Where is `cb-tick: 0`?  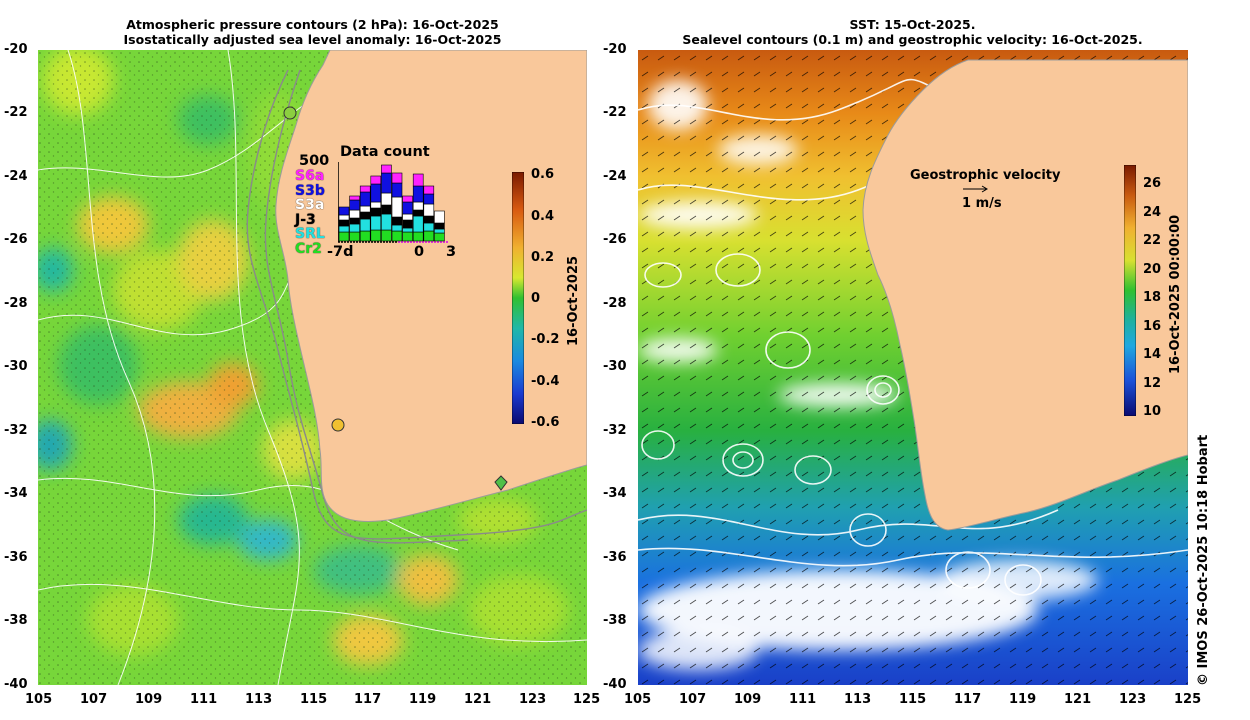
cb-tick: 0 is located at coordinates (536, 298).